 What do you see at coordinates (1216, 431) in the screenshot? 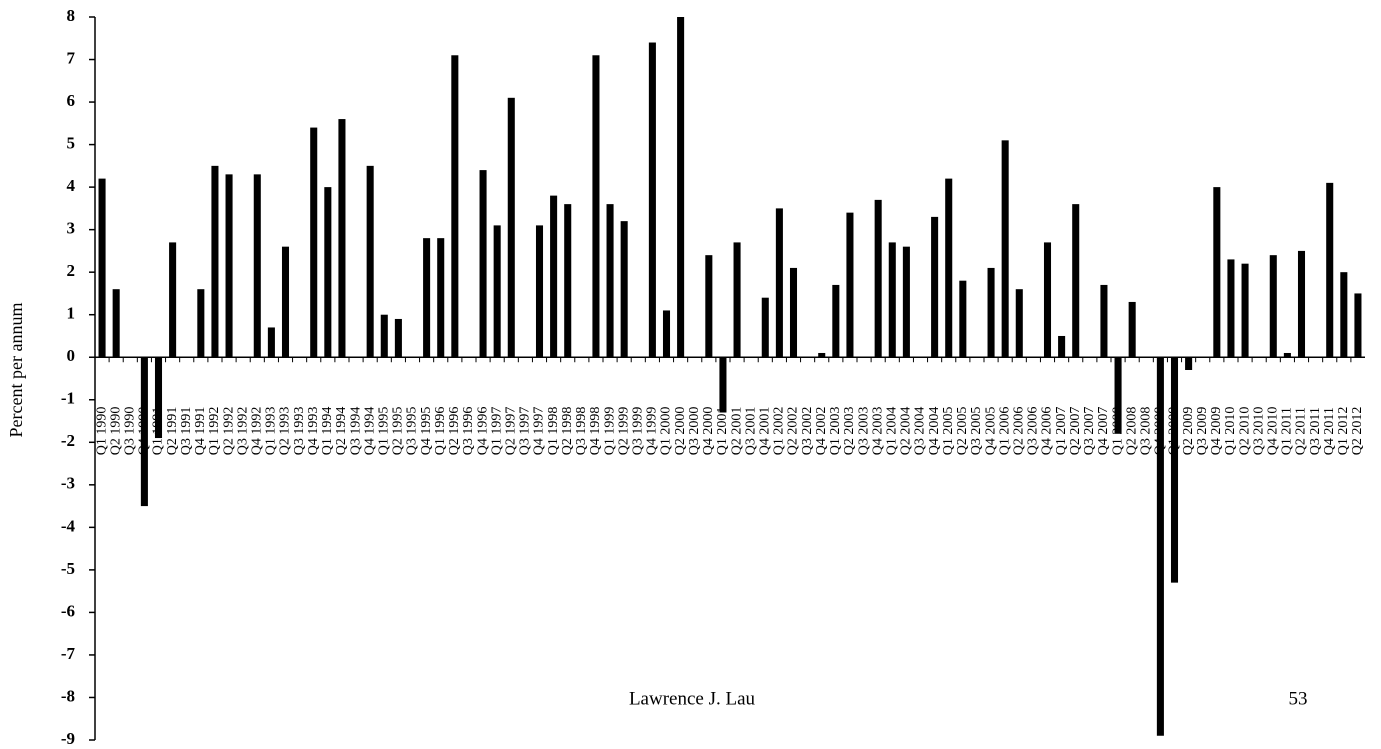
I see `x-tick-label: Q4 2009` at bounding box center [1216, 431].